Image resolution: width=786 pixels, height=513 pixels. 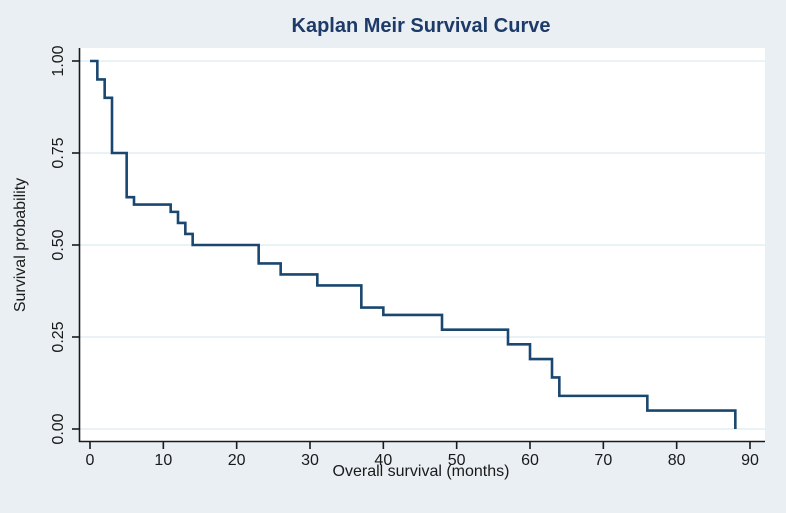 What do you see at coordinates (163, 460) in the screenshot?
I see `x-tick-label: 10` at bounding box center [163, 460].